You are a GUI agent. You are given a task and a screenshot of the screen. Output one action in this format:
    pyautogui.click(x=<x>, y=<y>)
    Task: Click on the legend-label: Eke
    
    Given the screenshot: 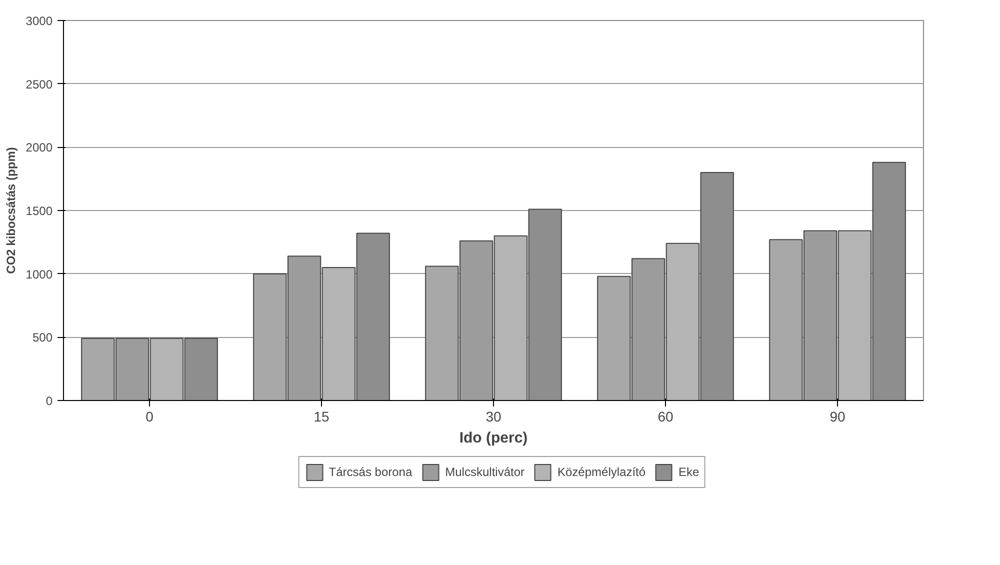 What is the action you would take?
    pyautogui.click(x=689, y=471)
    